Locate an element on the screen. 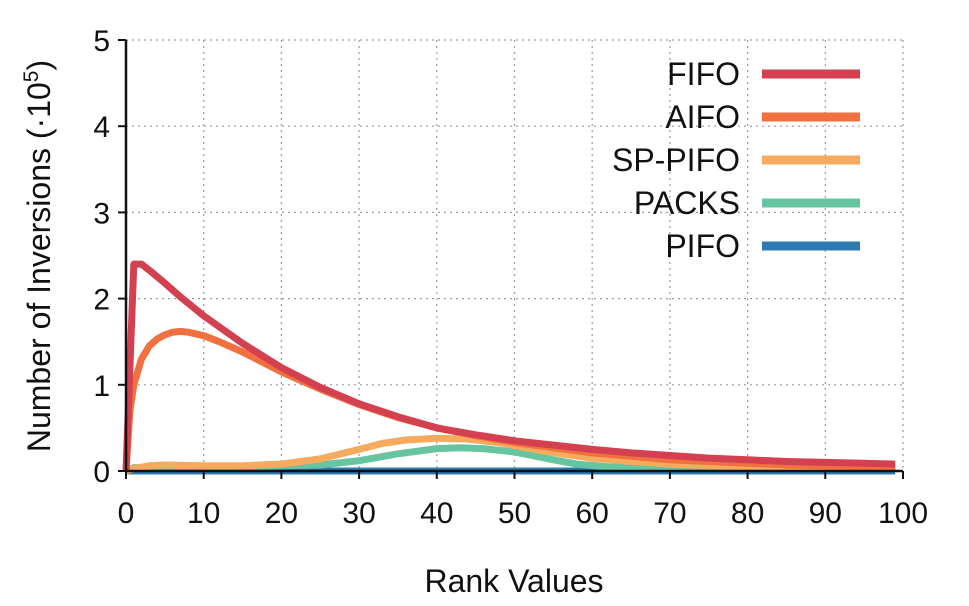 The height and width of the screenshot is (606, 969). y-tick-label-4: 4 is located at coordinates (101, 127).